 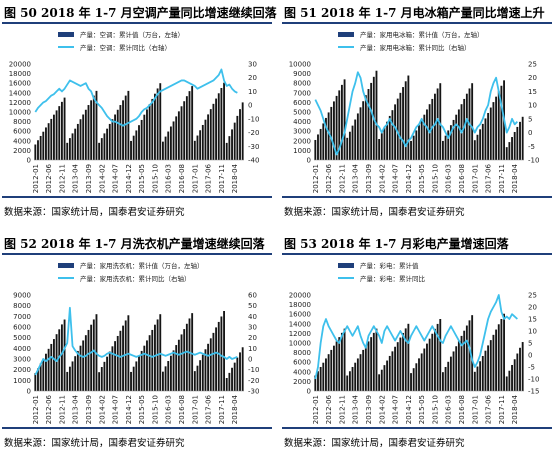 I want to click on y-left-tick: 8000, so click(x=302, y=84).